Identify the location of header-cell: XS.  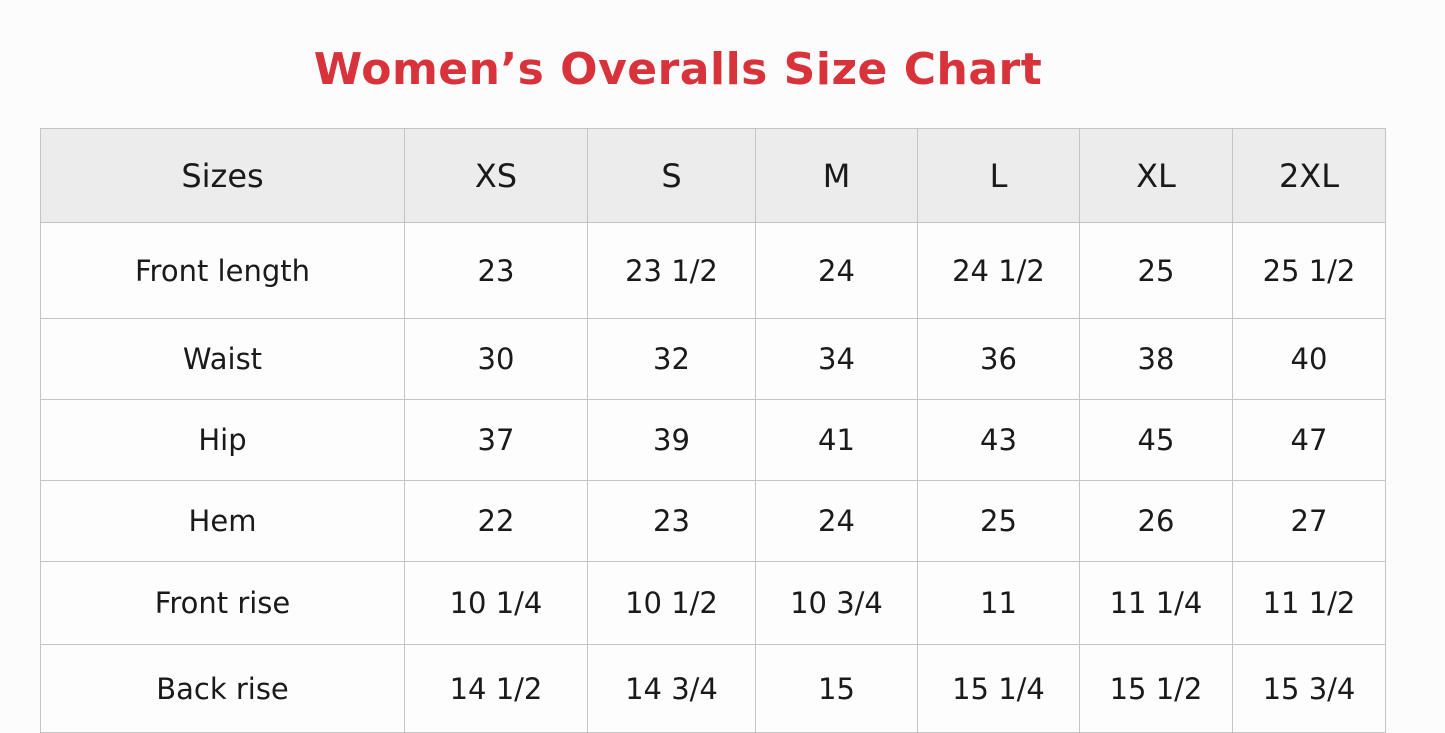
(496, 175).